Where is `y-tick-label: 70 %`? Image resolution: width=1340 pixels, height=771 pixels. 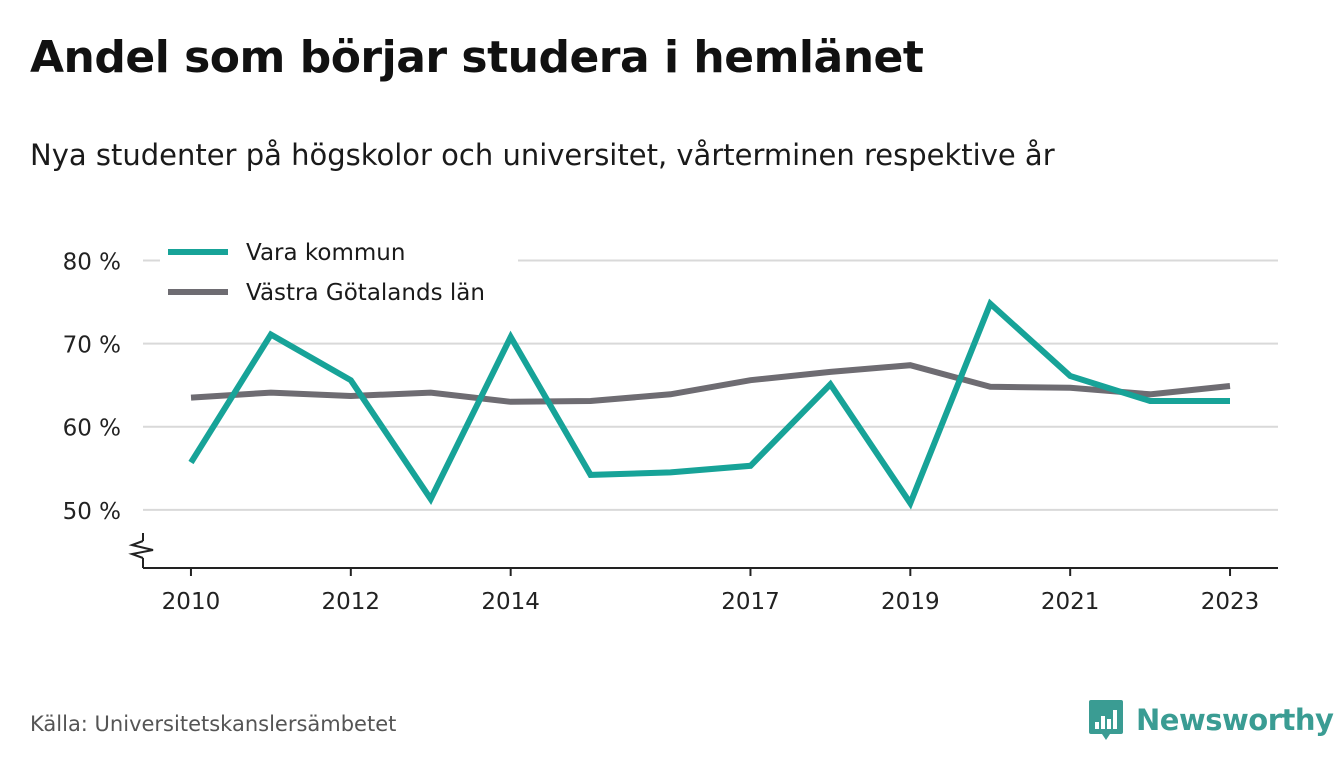 y-tick-label: 70 % is located at coordinates (92, 346).